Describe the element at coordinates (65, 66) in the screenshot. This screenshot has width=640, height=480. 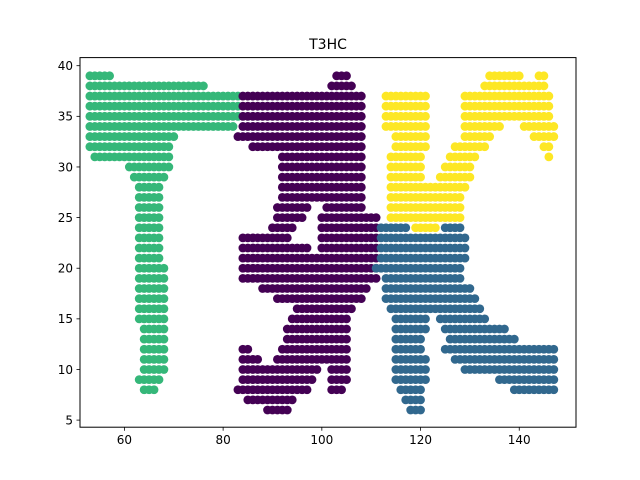
I see `y-tick-label: 40` at that location.